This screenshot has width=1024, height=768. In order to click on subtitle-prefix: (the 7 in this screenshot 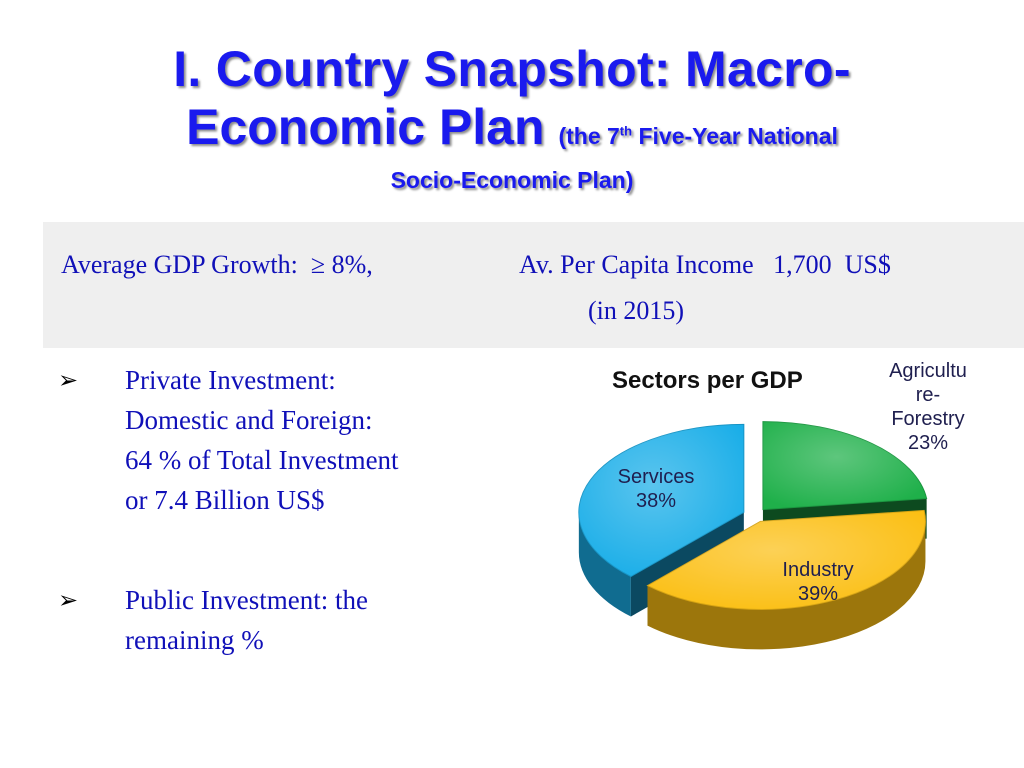, I will do `click(589, 136)`.